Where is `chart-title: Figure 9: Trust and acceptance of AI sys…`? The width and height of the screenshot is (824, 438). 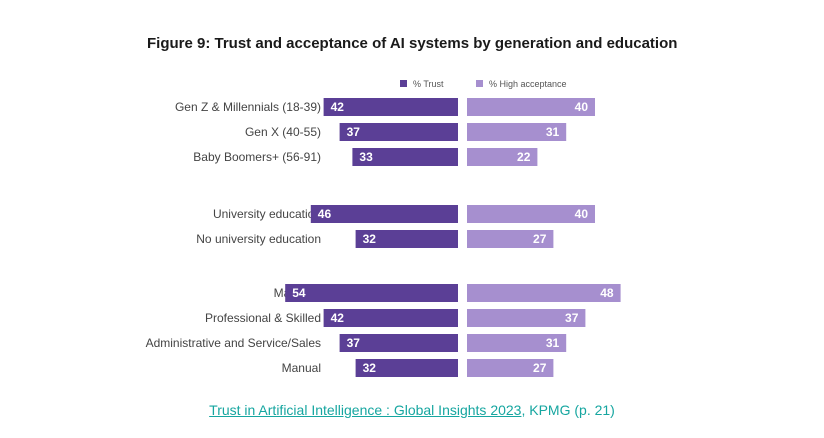
chart-title: Figure 9: Trust and acceptance of AI sys… is located at coordinates (412, 43).